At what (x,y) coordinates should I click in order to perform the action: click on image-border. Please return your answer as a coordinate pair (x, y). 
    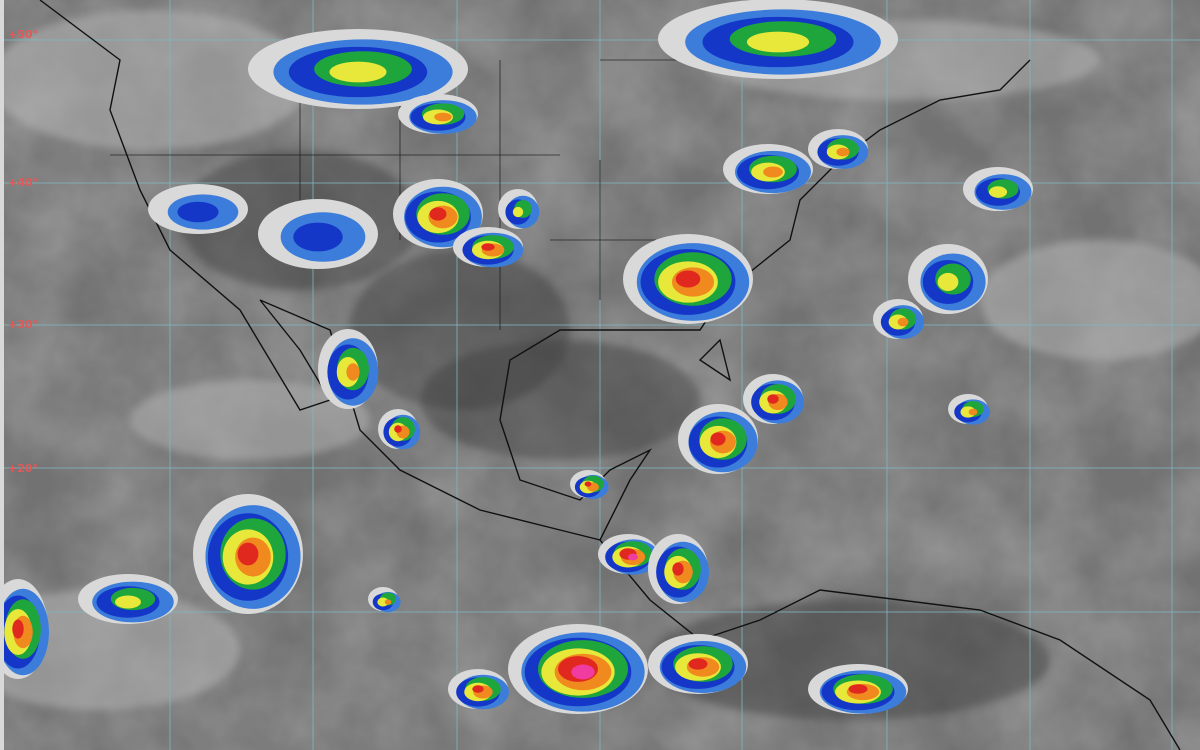
    Looking at the image, I should click on (2, 375).